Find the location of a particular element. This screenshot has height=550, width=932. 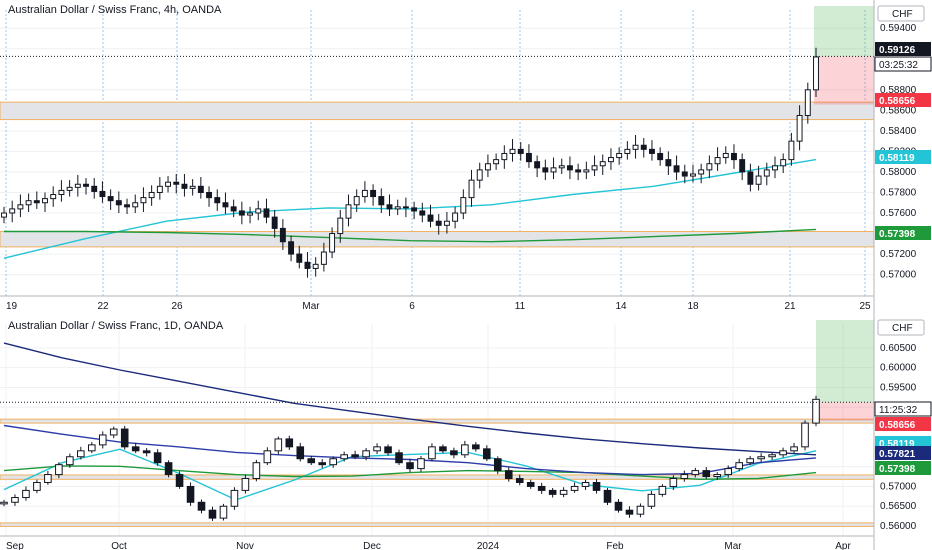

x-tick-label: Dec is located at coordinates (372, 545).